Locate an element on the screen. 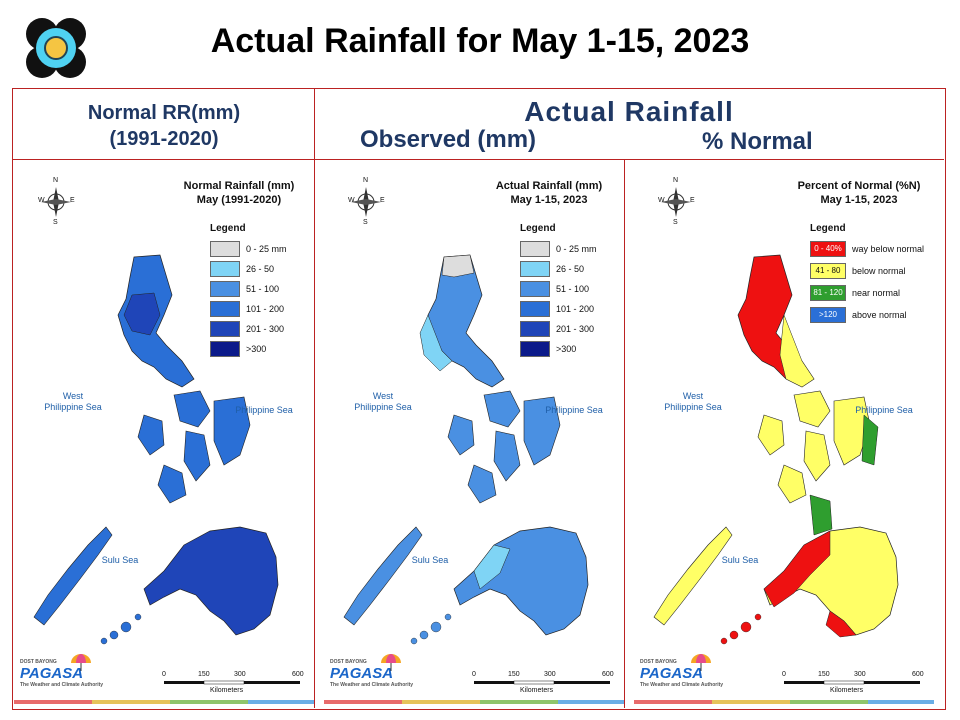  west-luzon-region is located at coordinates (436, 343).